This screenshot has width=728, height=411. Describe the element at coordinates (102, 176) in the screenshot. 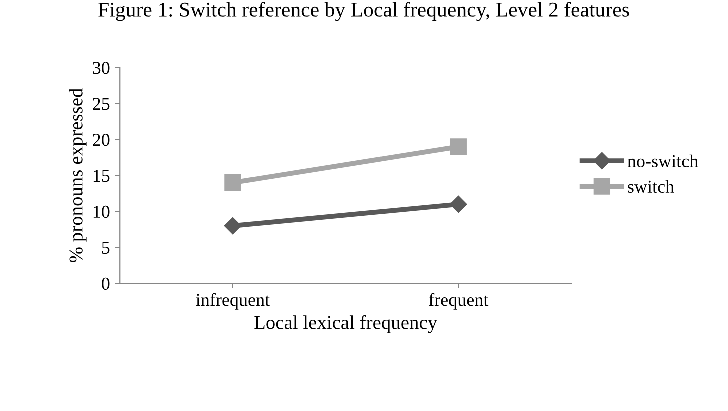

I see `y-tick-label: 15` at that location.